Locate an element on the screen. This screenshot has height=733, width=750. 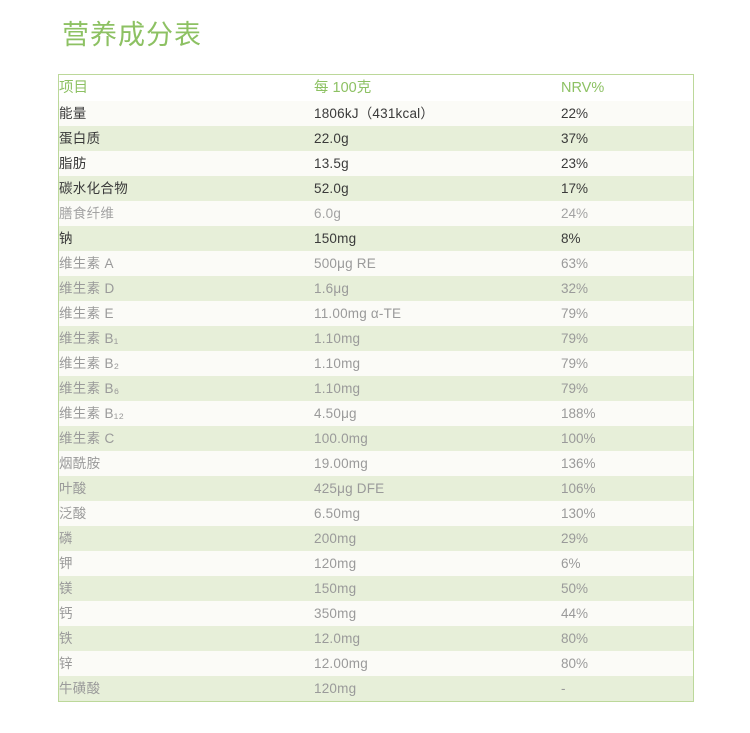
table-row: 铁 12.0mg 80% is located at coordinates (376, 638).